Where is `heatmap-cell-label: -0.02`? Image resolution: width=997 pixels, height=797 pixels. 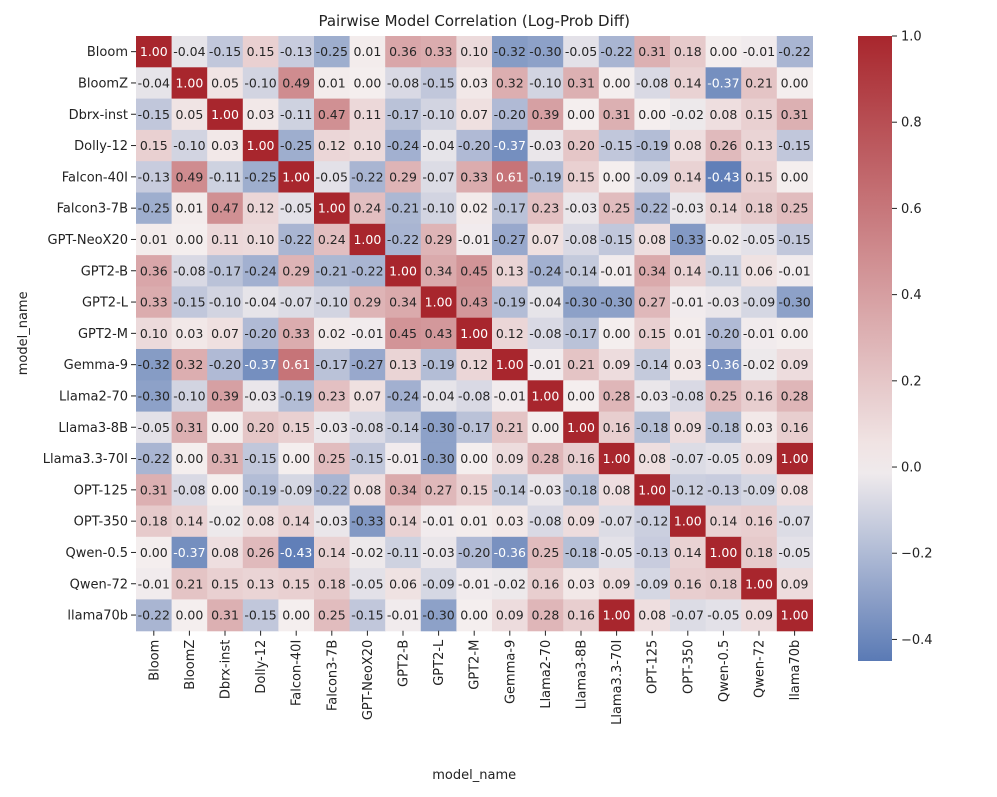
heatmap-cell-label: -0.02 is located at coordinates (688, 114).